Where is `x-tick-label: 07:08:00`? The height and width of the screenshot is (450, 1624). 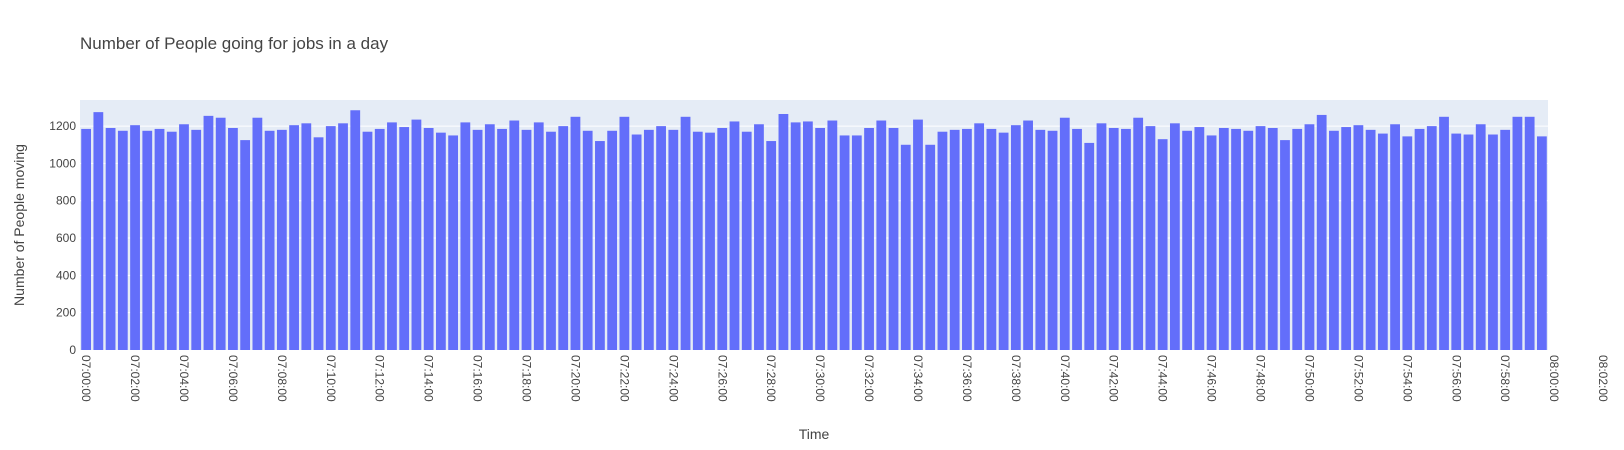 x-tick-label: 07:08:00 is located at coordinates (282, 378).